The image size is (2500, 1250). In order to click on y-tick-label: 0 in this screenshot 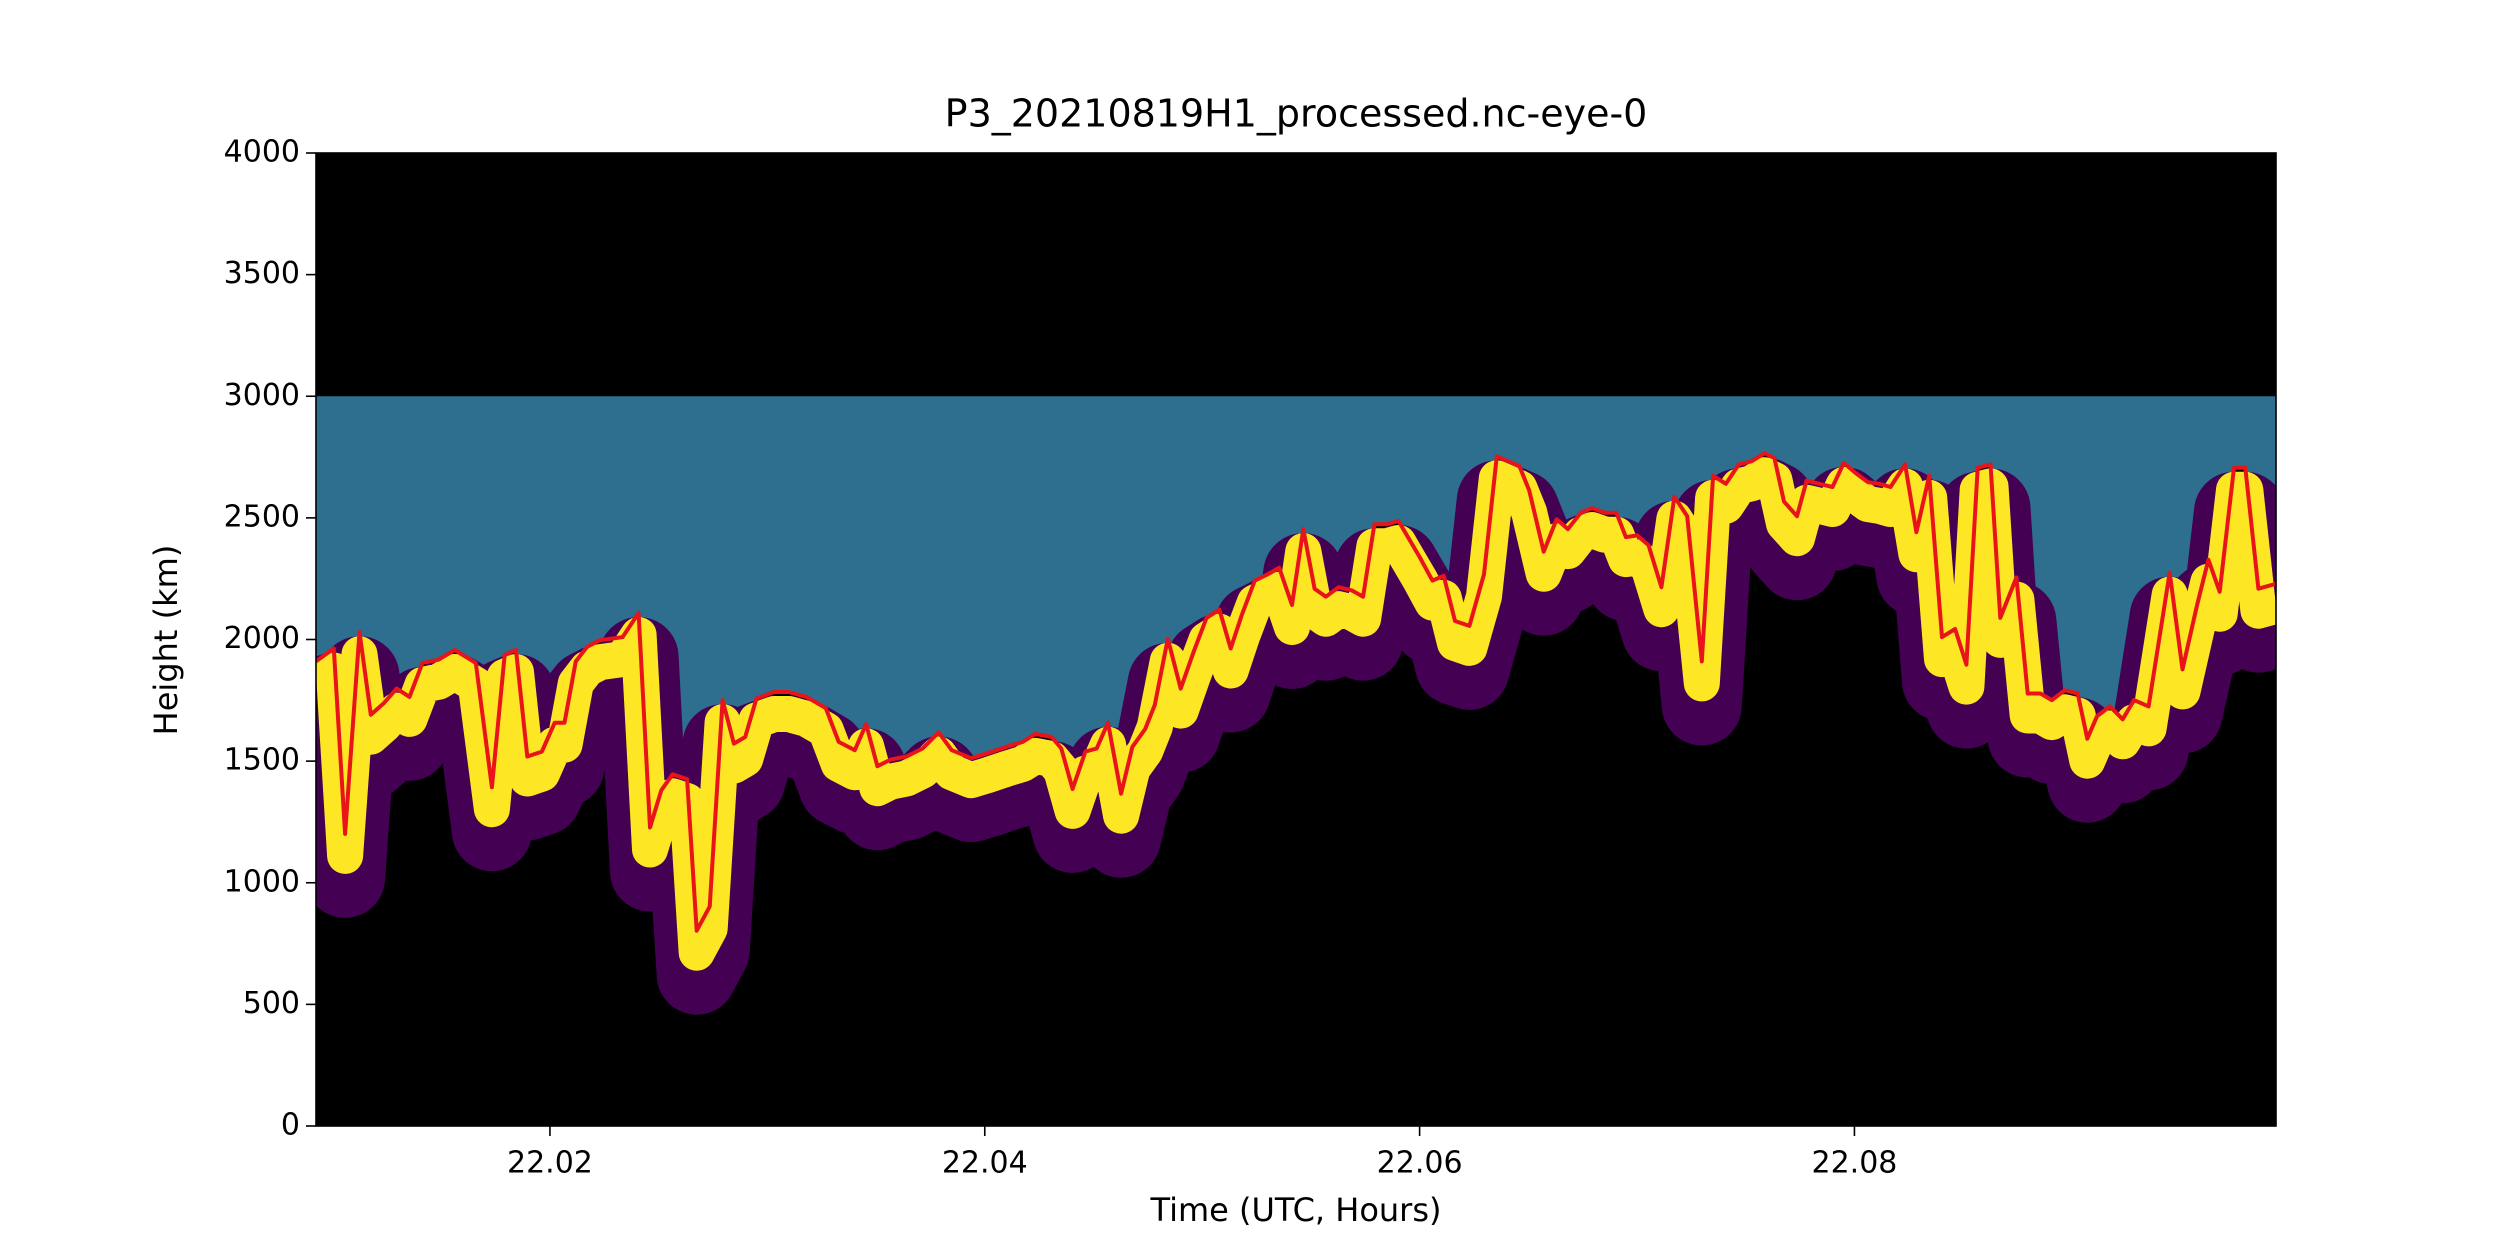, I will do `click(290, 1125)`.